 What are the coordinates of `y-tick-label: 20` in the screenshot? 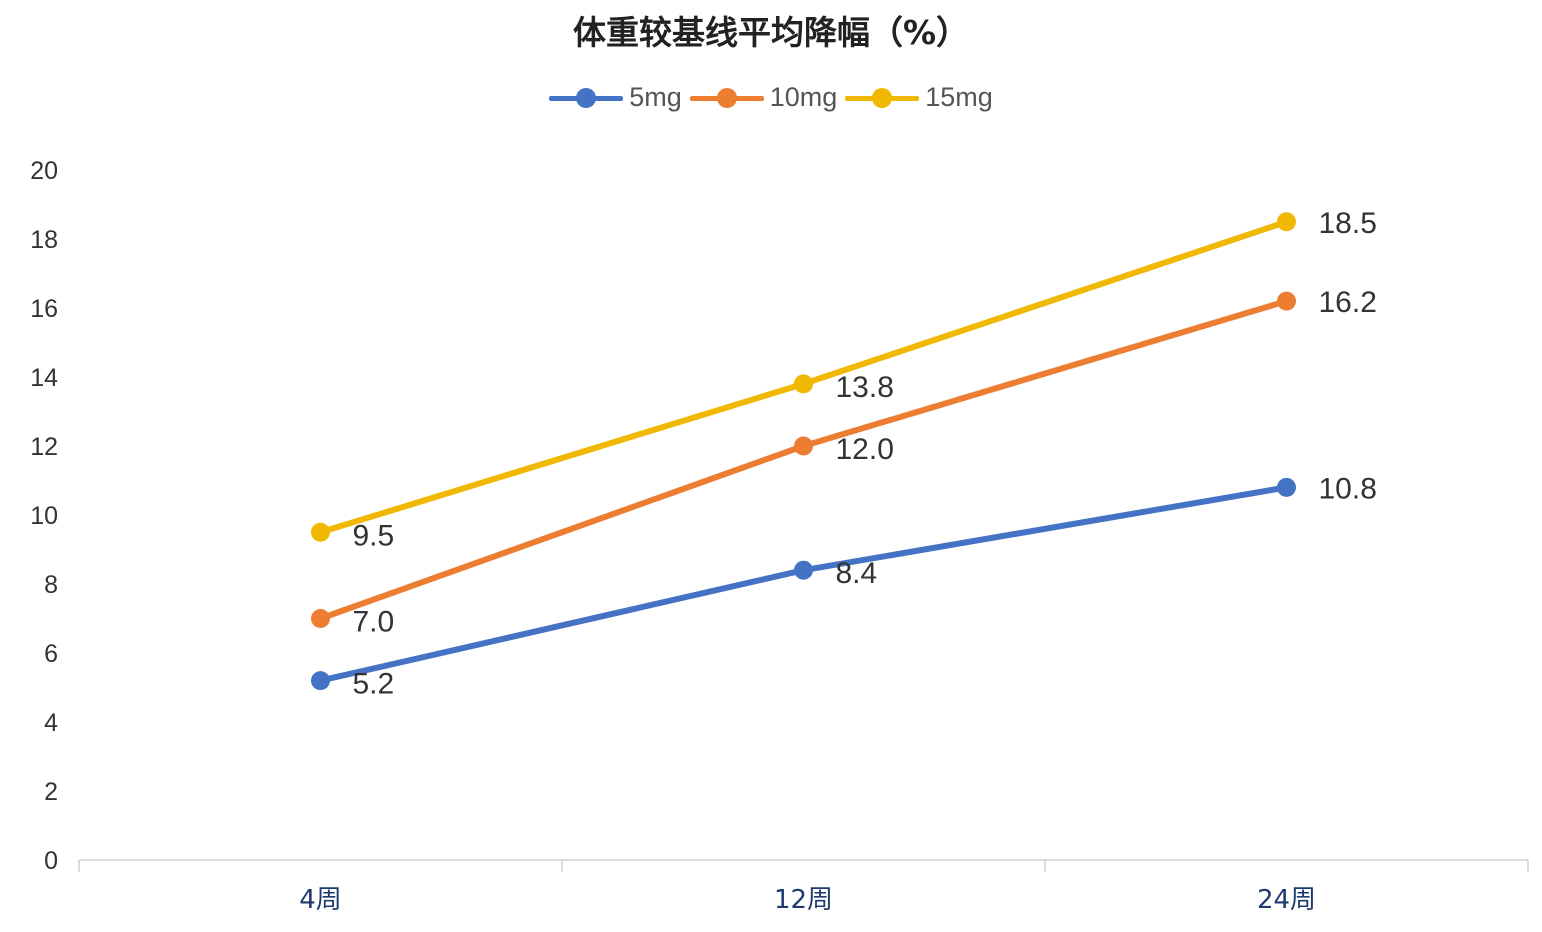 It's located at (44, 171).